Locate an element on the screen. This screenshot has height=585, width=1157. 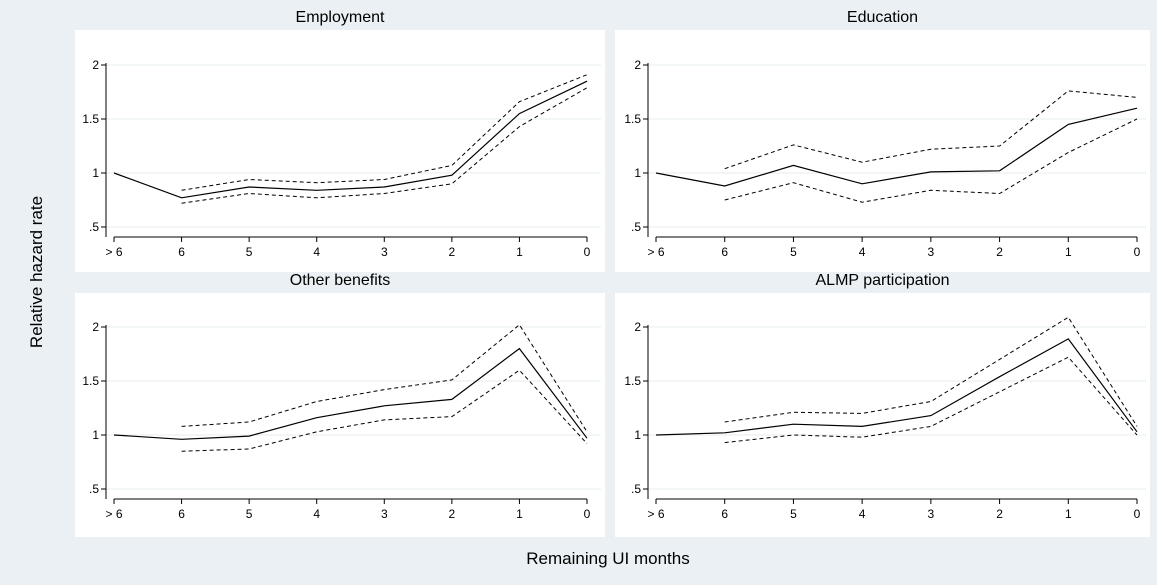
y-axis-title: Relative hazard rate is located at coordinates (36, 272).